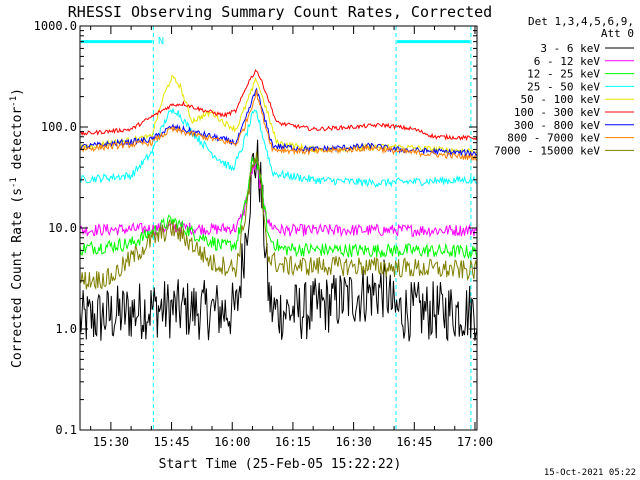  What do you see at coordinates (172, 442) in the screenshot?
I see `x-tick-label: 15:45` at bounding box center [172, 442].